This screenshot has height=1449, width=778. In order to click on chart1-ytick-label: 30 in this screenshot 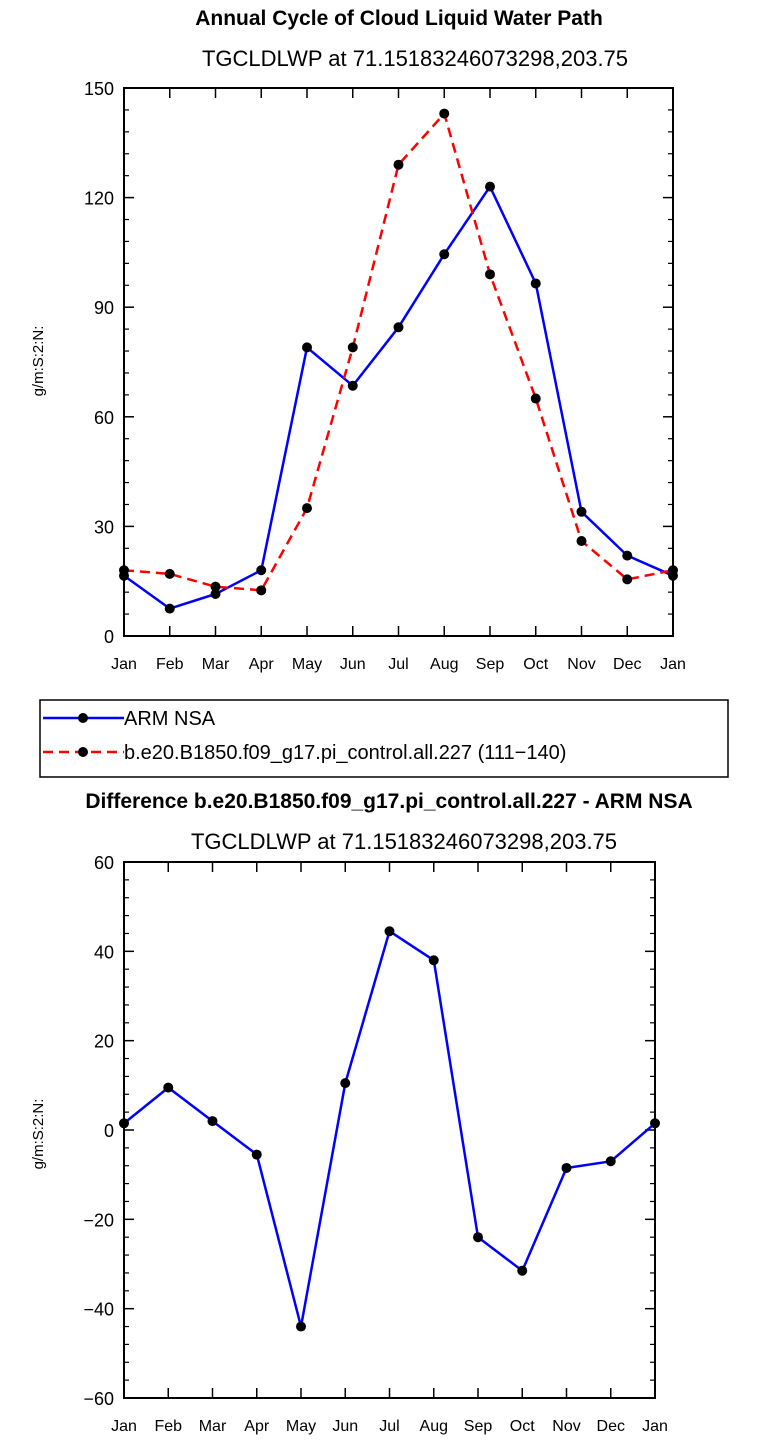, I will do `click(104, 527)`.